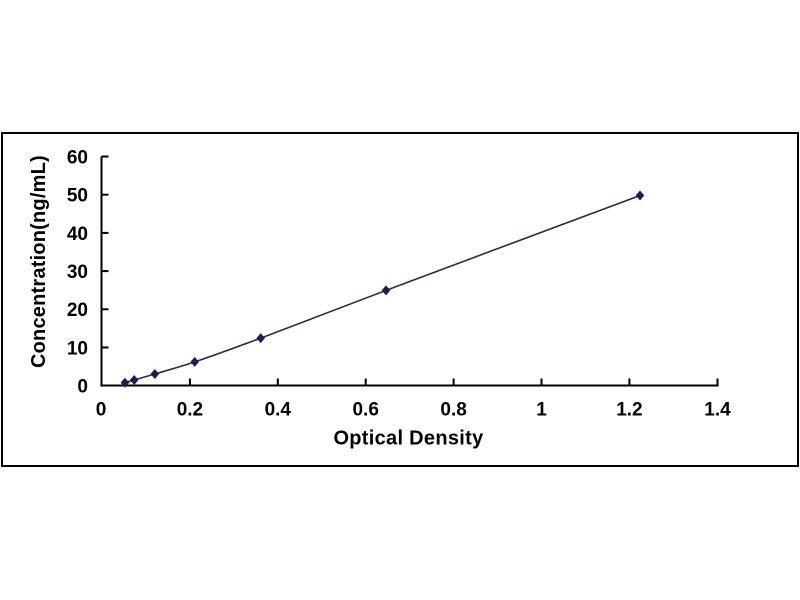 This screenshot has width=800, height=600. Describe the element at coordinates (278, 410) in the screenshot. I see `svg-text: 0.4` at that location.